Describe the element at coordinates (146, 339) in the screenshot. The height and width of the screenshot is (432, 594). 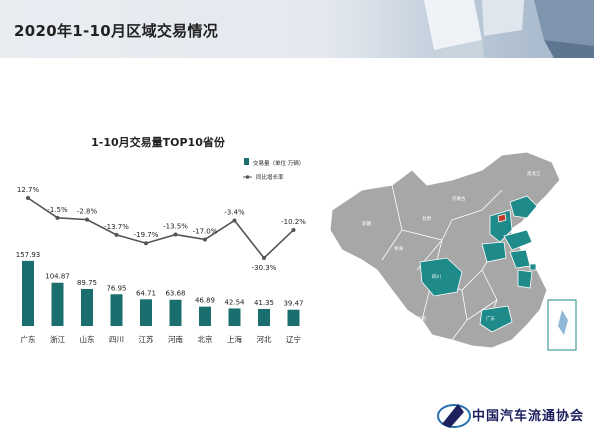
I see `category-label: 江苏` at that location.